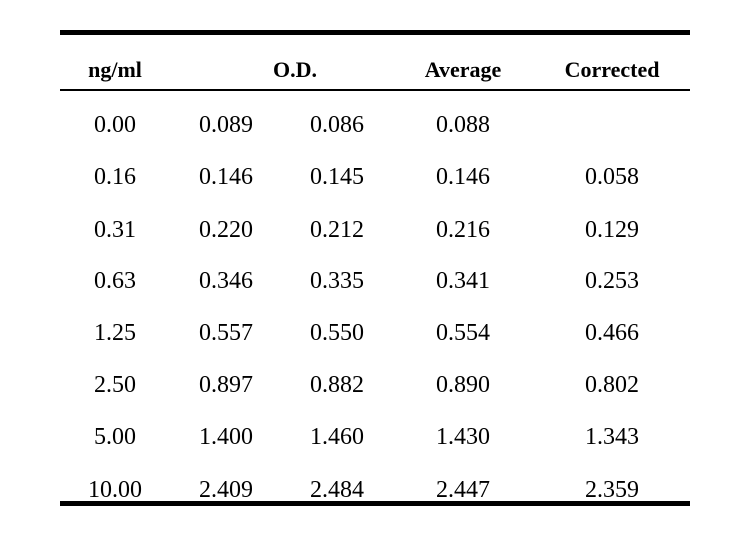 This screenshot has height=540, width=750. I want to click on cell-od-2: 0.550, so click(337, 333).